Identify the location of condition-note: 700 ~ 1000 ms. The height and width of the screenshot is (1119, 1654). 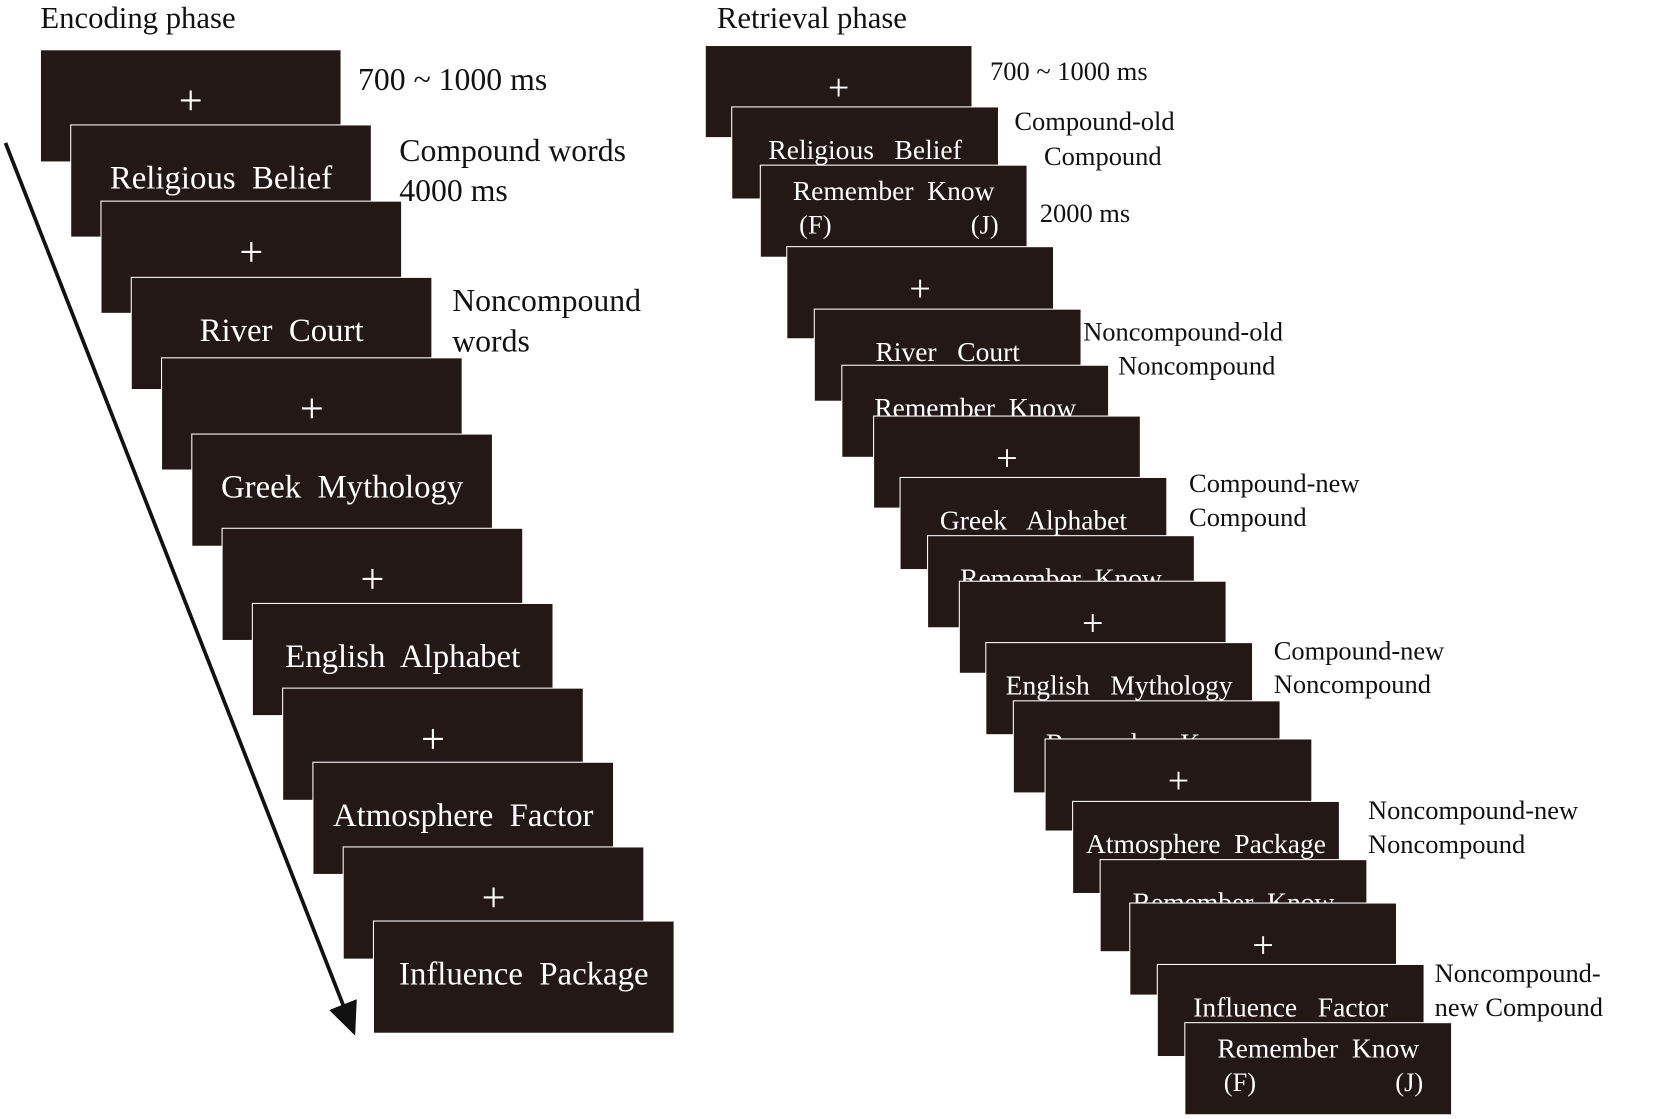
(1069, 71).